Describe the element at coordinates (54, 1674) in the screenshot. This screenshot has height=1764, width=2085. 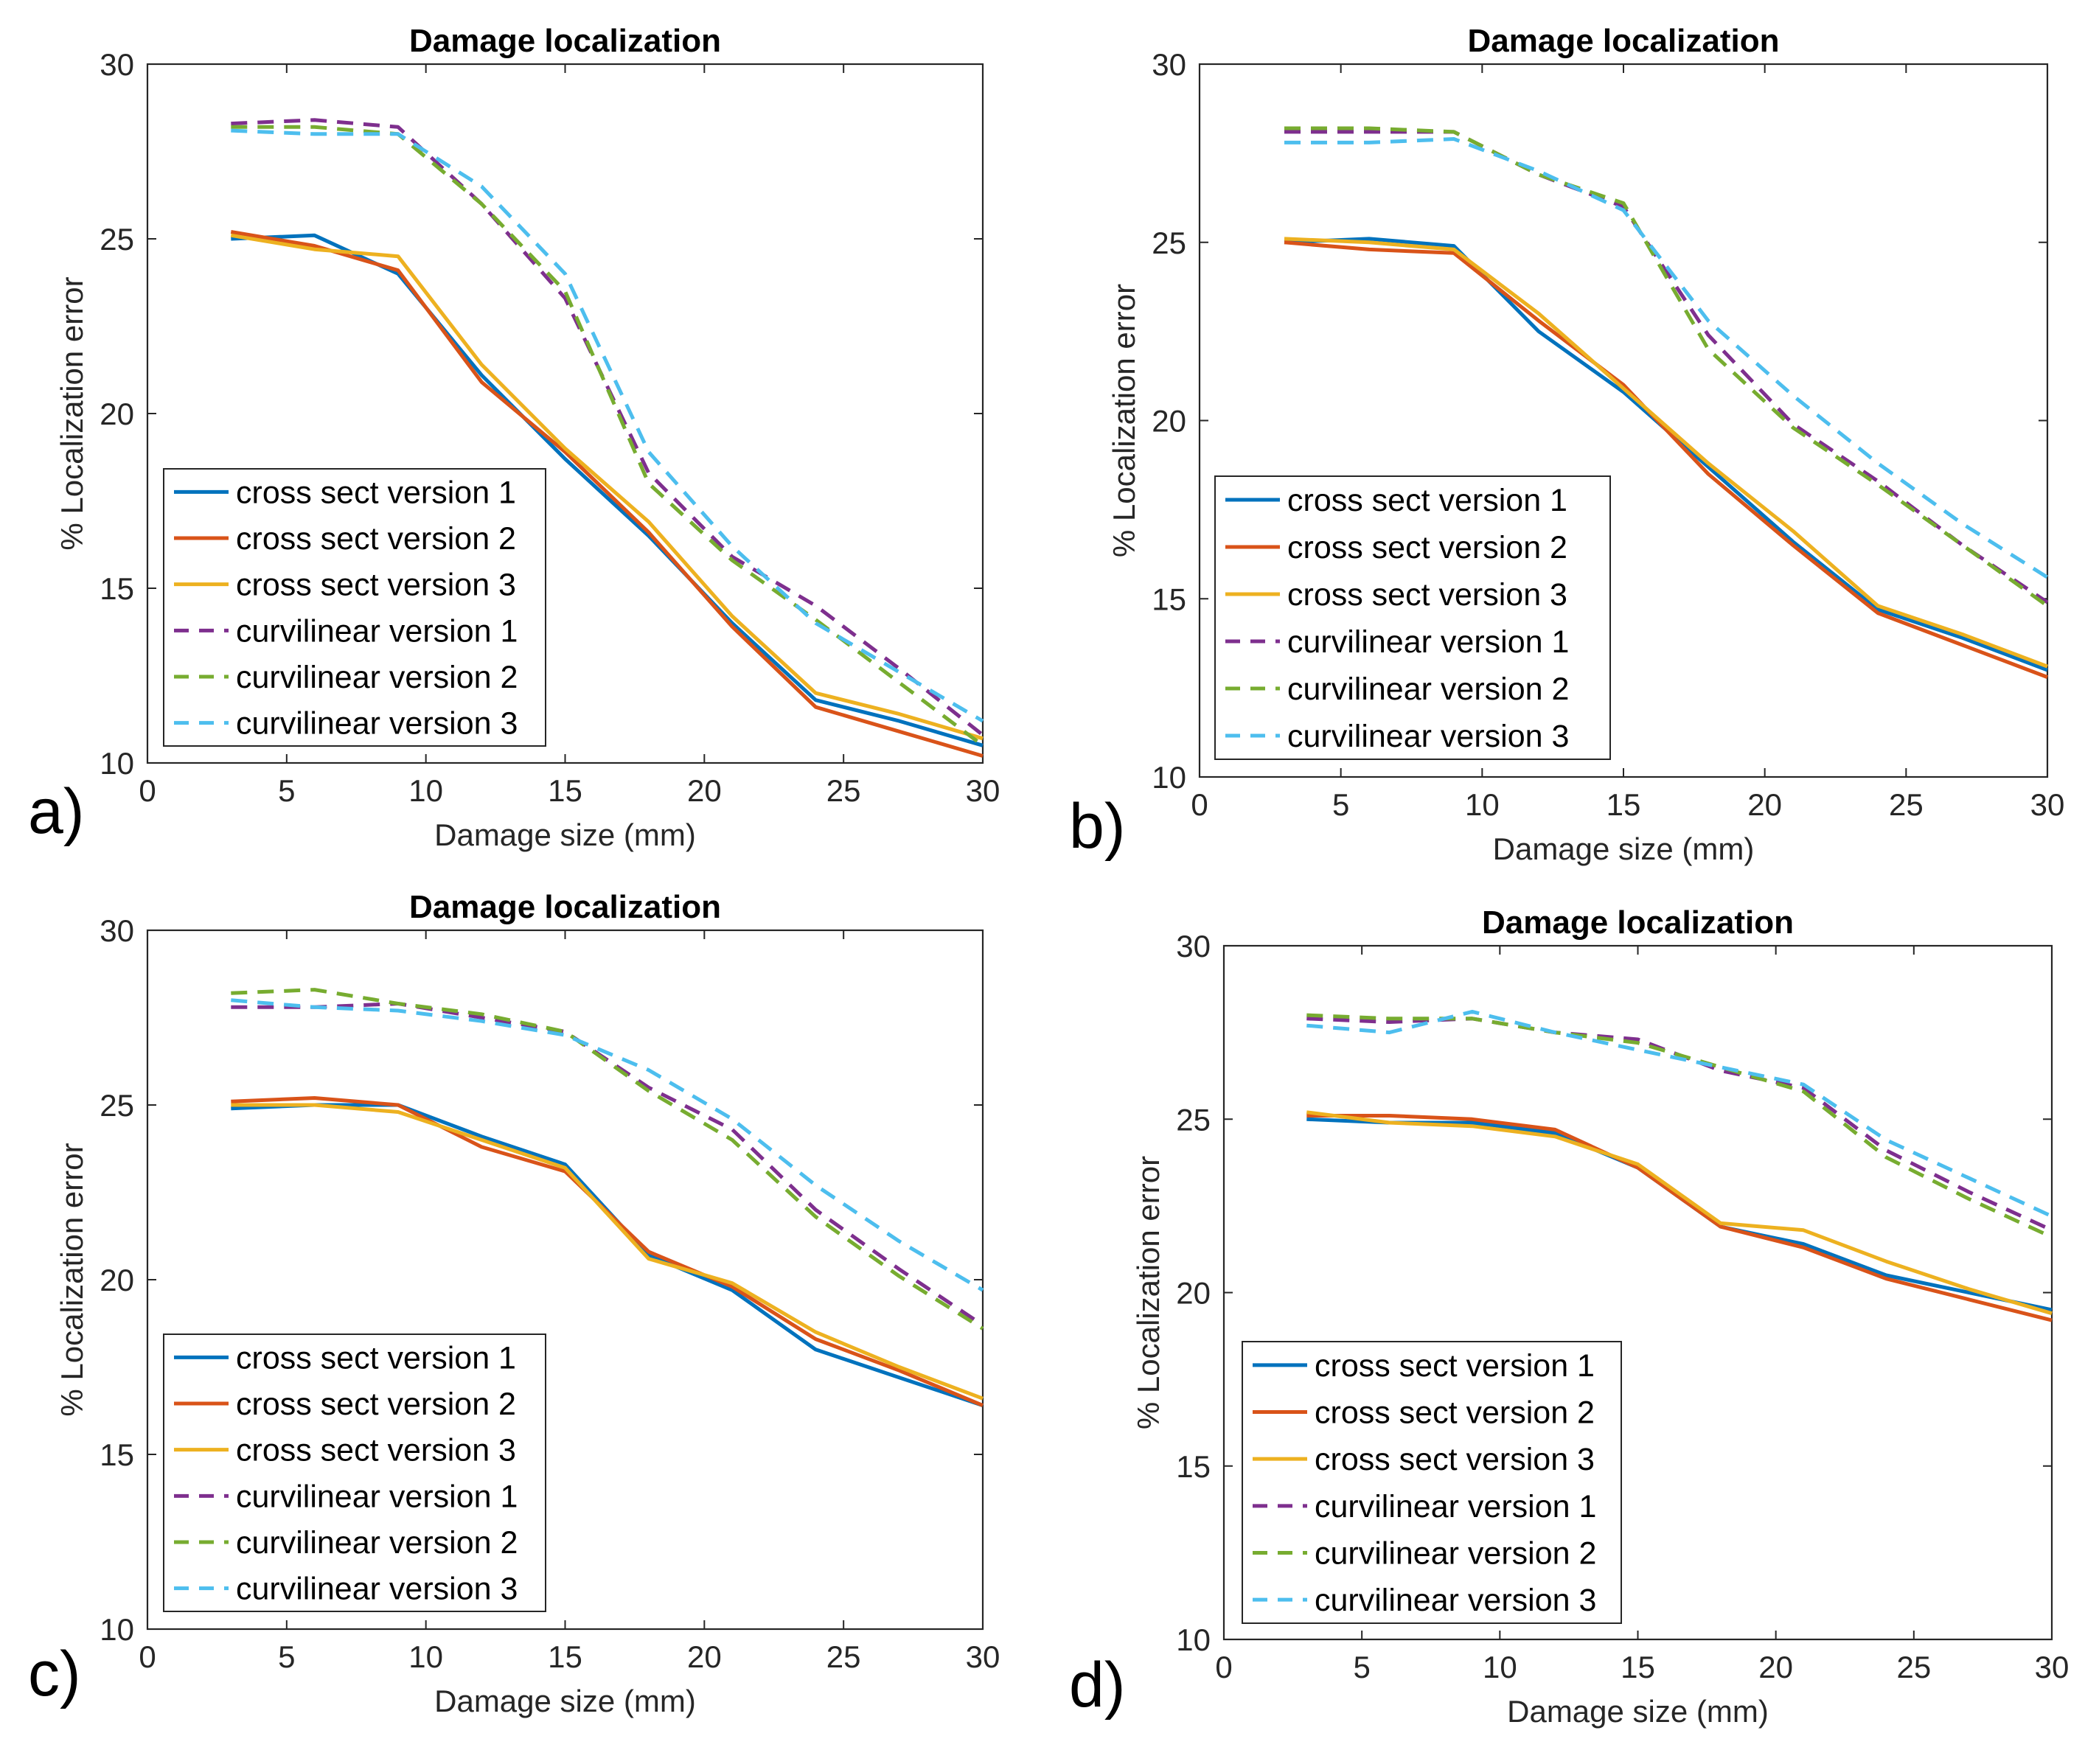
I see `panel-label: c)` at that location.